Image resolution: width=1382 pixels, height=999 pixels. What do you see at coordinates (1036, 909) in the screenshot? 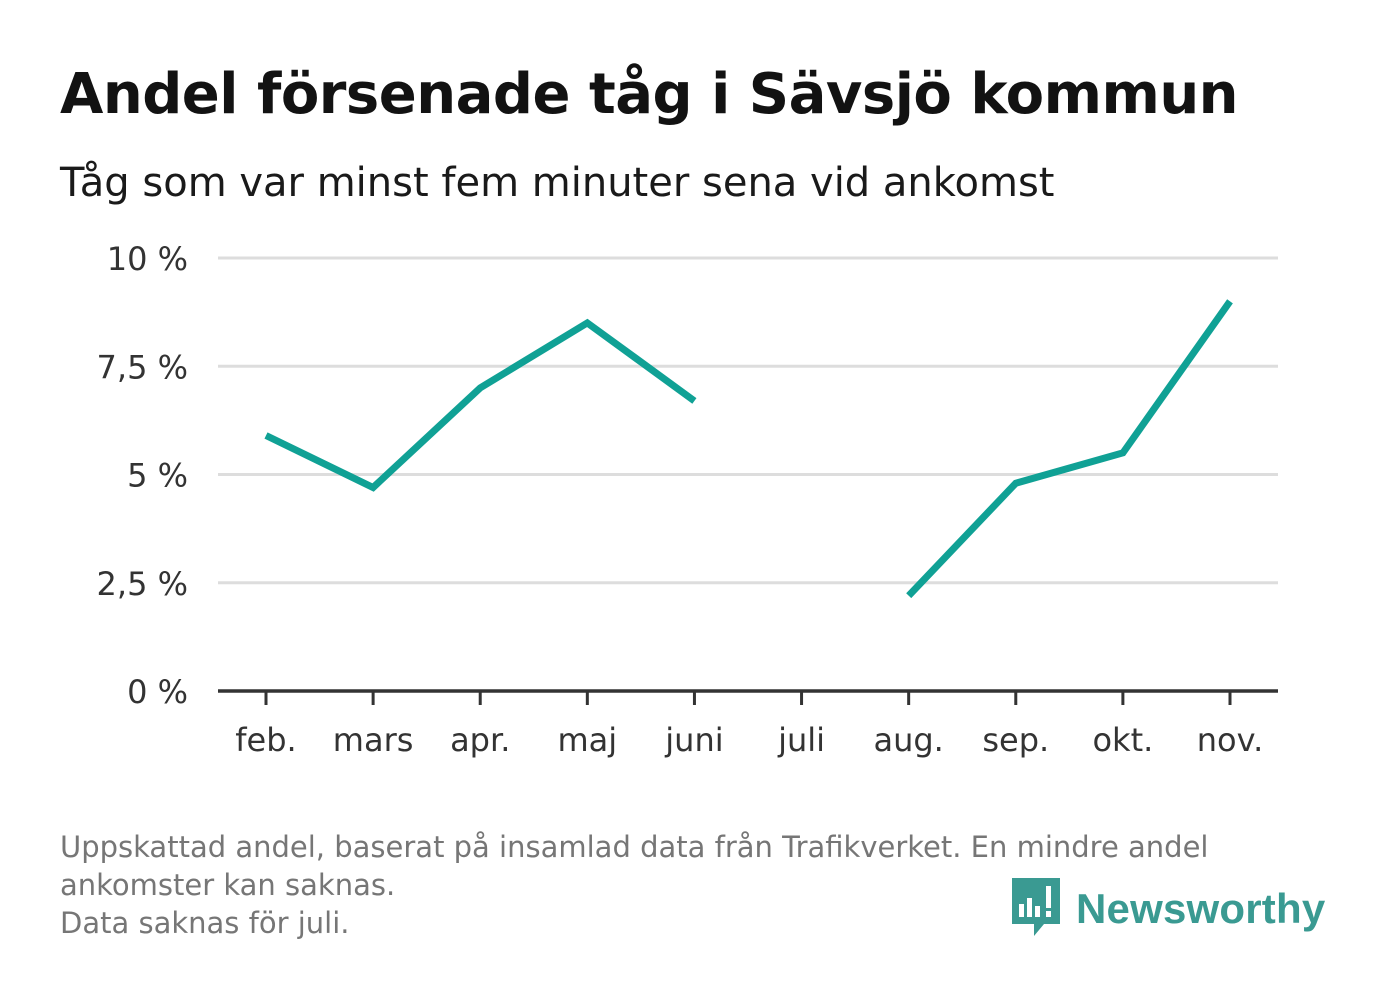
I see `newsworthy-logo-icon` at bounding box center [1036, 909].